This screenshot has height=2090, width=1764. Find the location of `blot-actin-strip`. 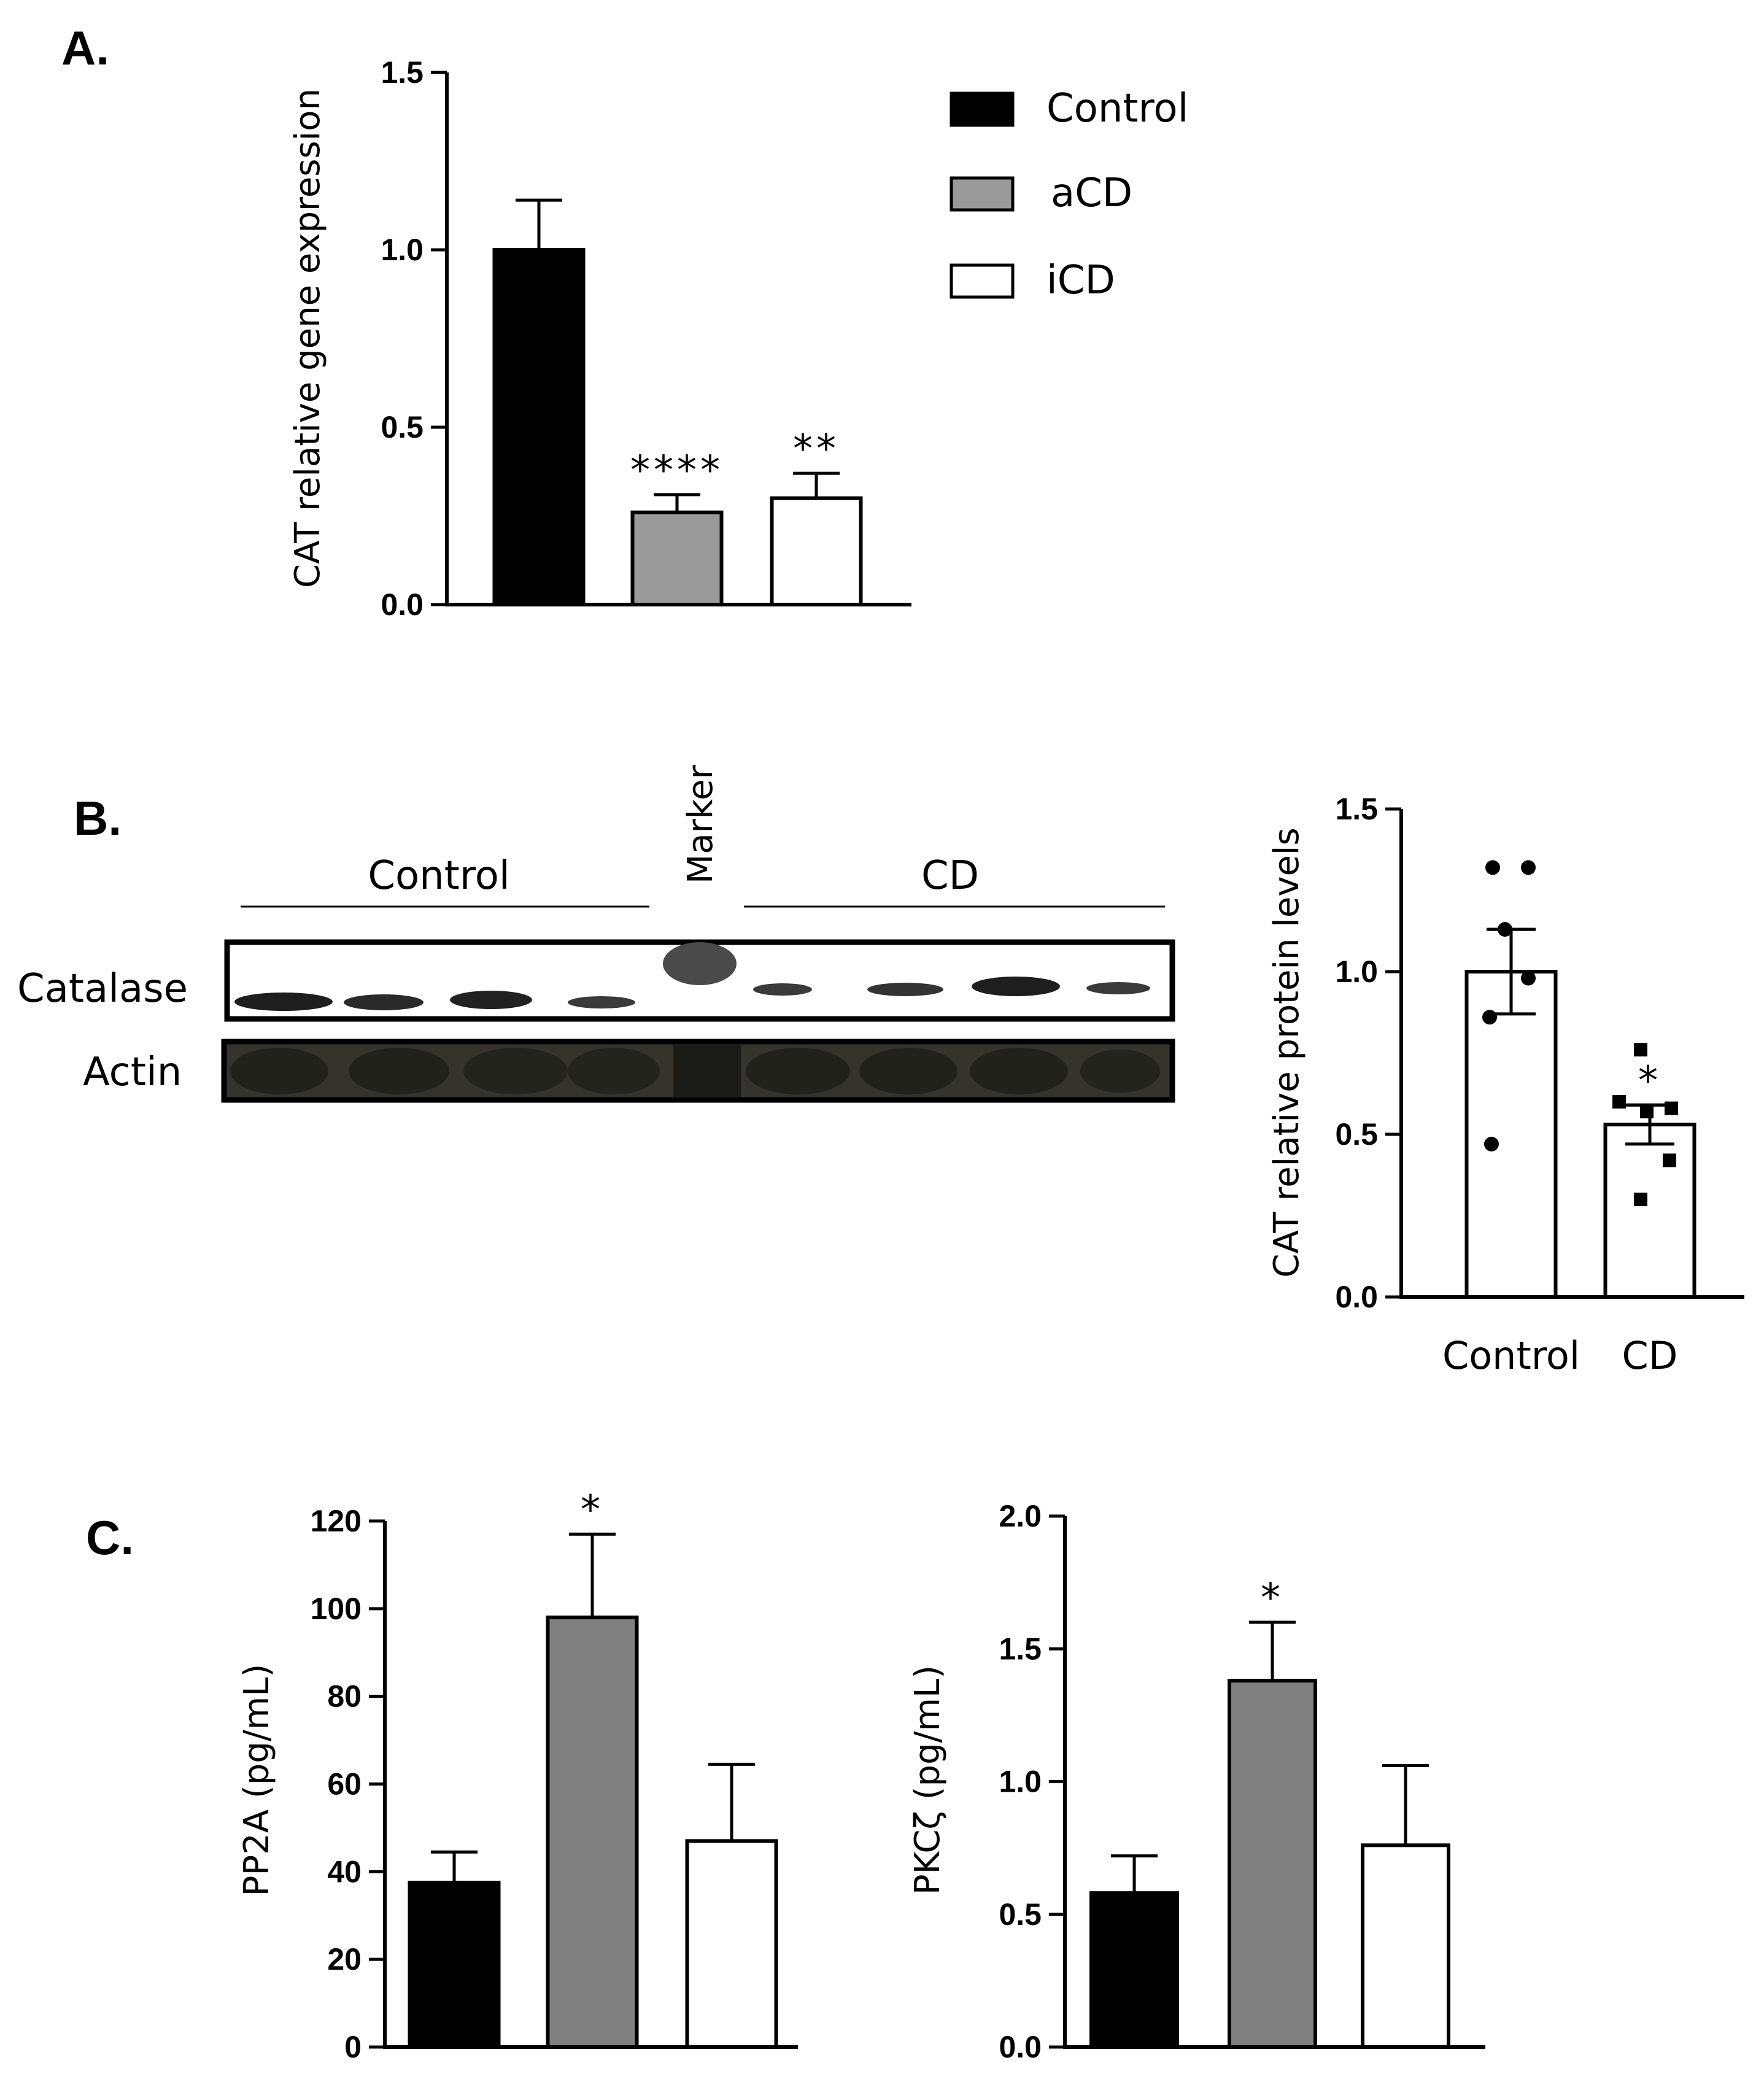

blot-actin-strip is located at coordinates (698, 1071).